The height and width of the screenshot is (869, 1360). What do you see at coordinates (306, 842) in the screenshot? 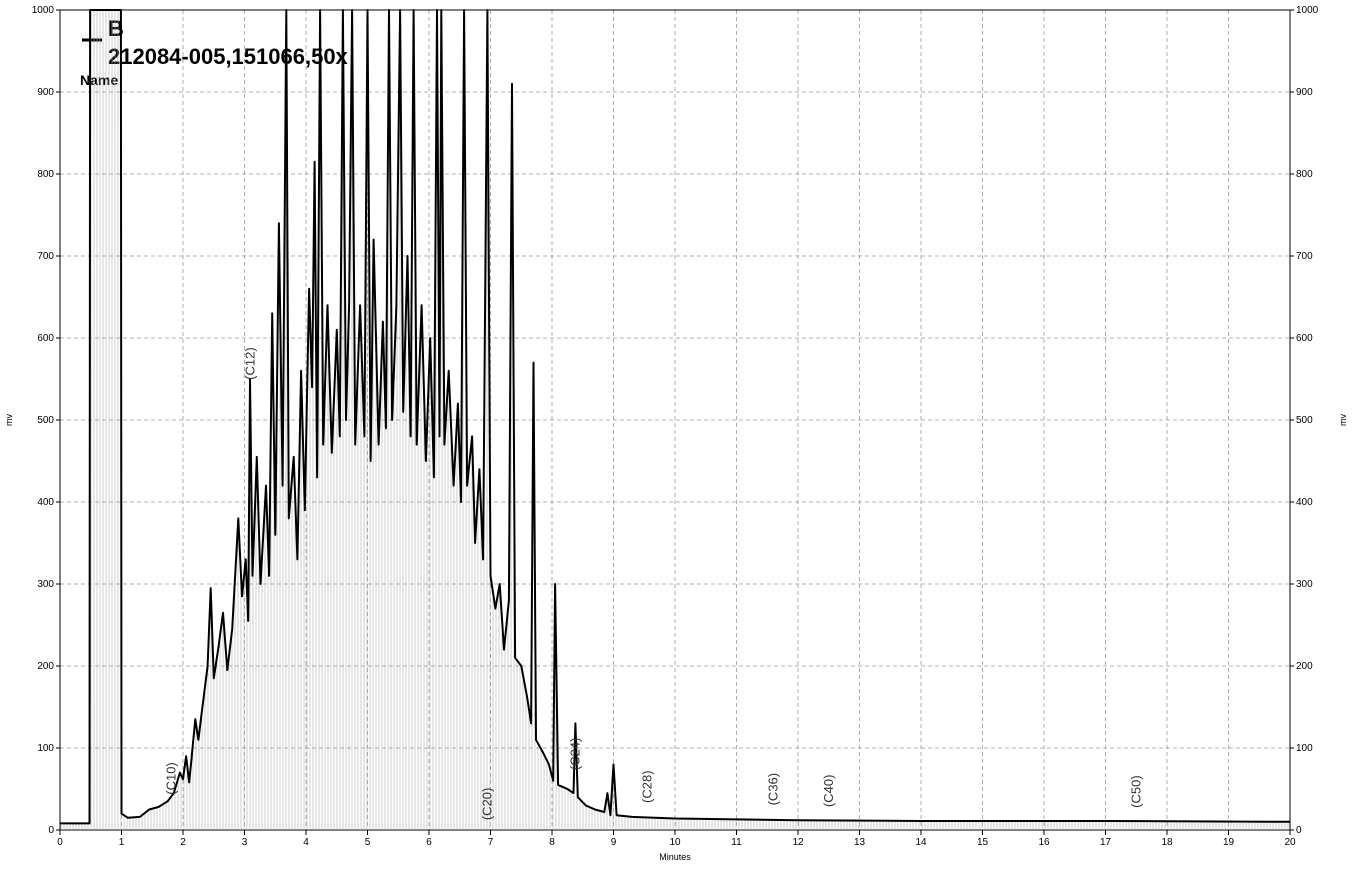
I see `x-tick-label: 4` at bounding box center [306, 842].